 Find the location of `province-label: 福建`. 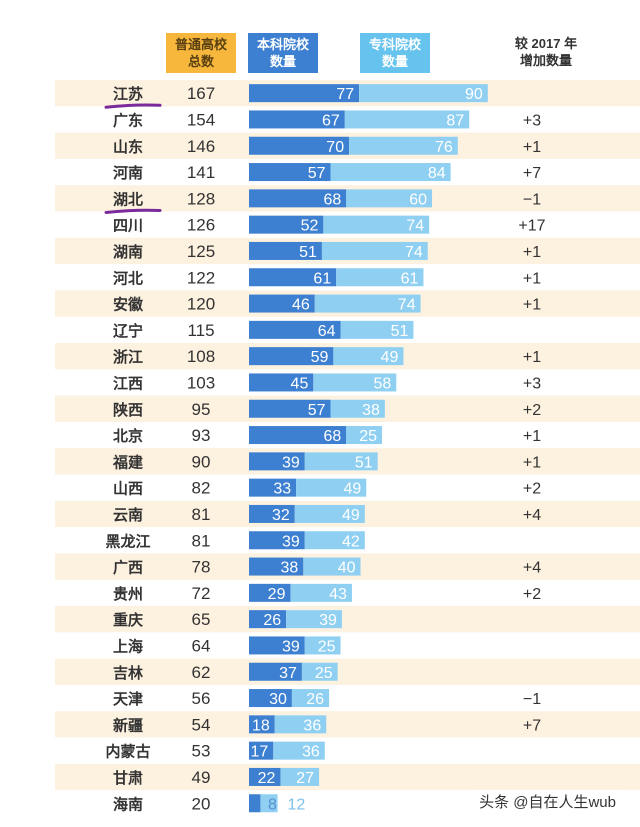

province-label: 福建 is located at coordinates (128, 462).